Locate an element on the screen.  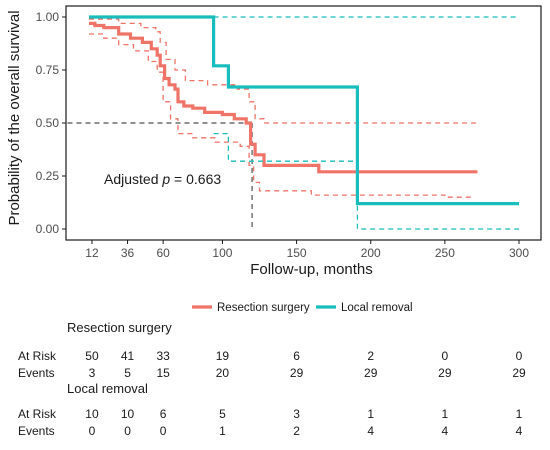
risk-group-title: Local removal is located at coordinates (107, 388).